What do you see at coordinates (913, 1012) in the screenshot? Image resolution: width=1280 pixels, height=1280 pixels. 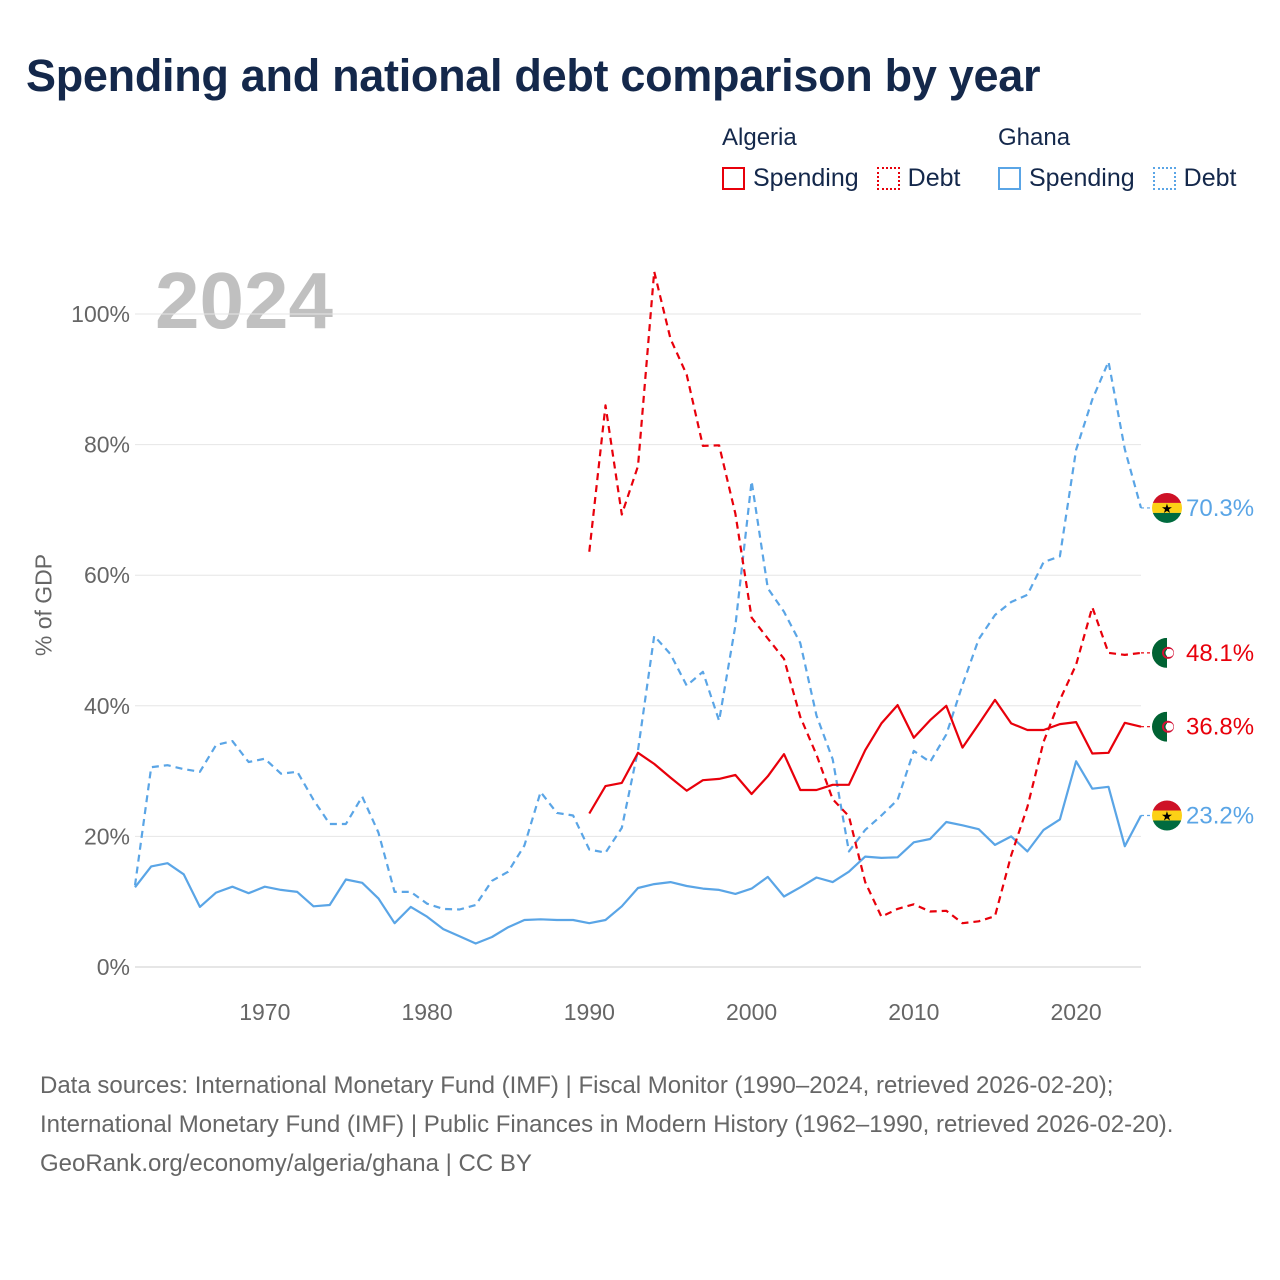 I see `x-tick-label: 2010` at bounding box center [913, 1012].